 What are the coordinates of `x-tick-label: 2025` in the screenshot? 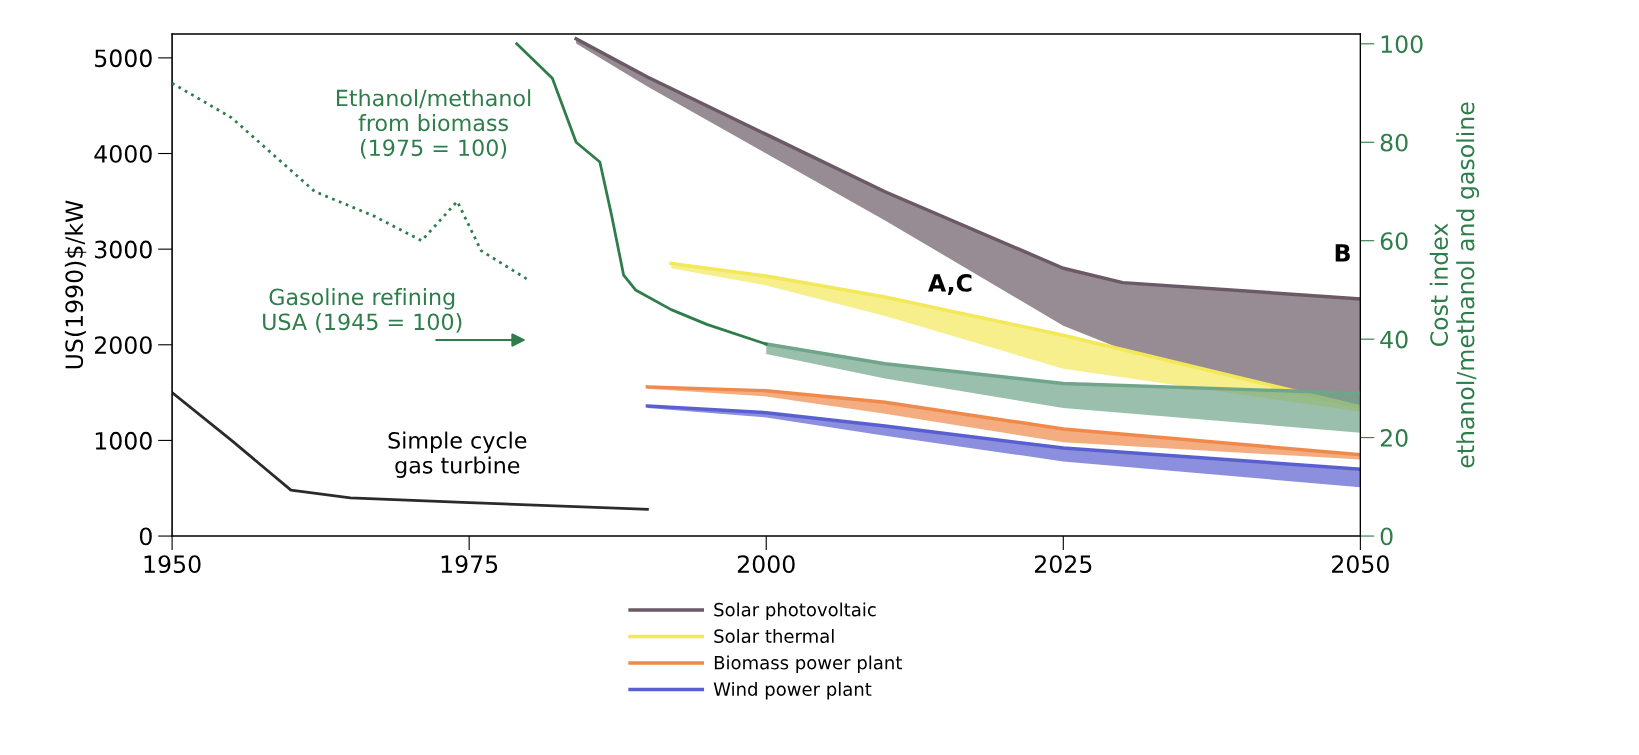 It's located at (1063, 564).